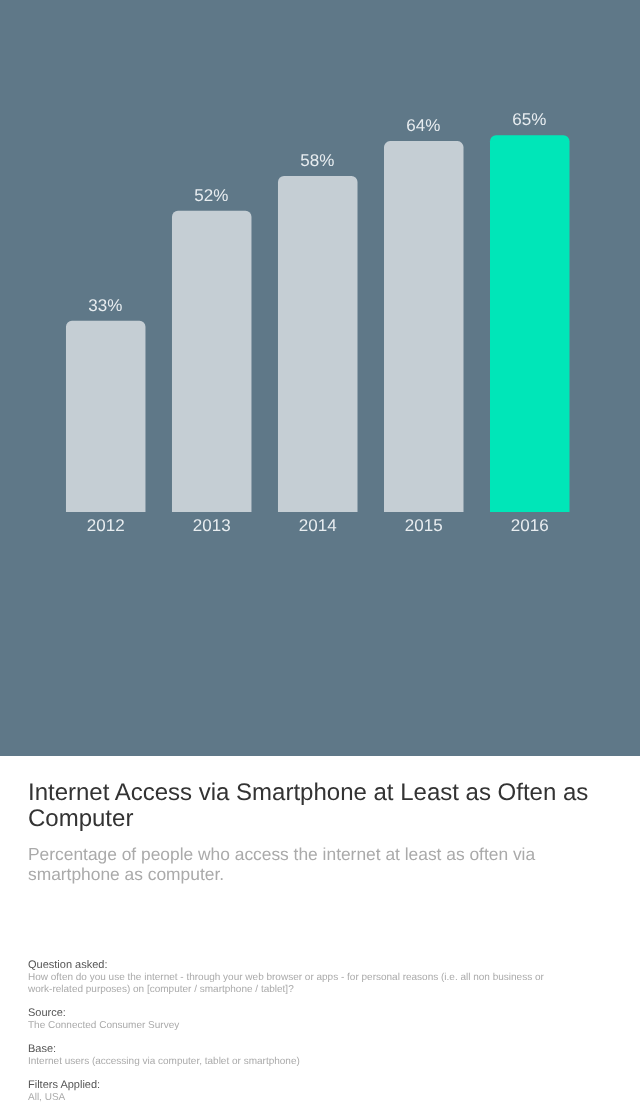 This screenshot has height=1120, width=640. I want to click on x-tick-label: 2013, so click(212, 525).